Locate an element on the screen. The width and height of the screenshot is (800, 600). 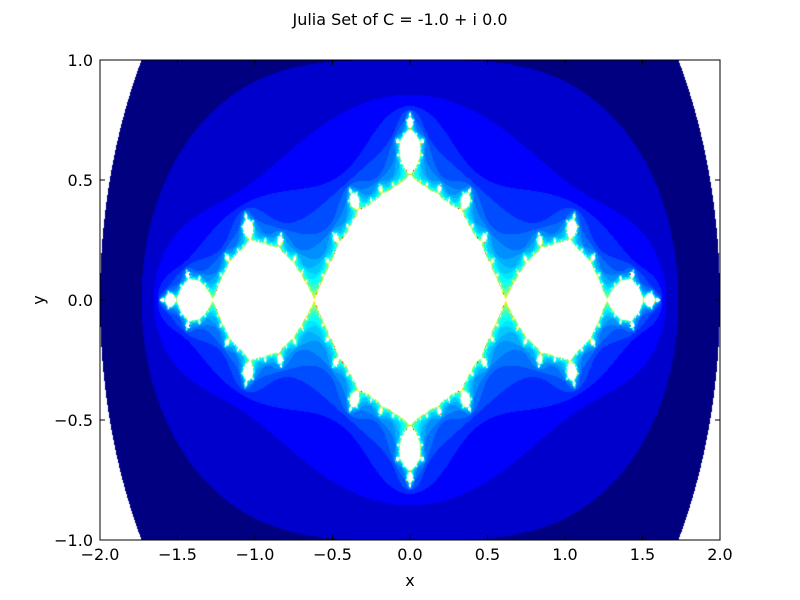
x-tick-label: 1.5 is located at coordinates (642, 554).